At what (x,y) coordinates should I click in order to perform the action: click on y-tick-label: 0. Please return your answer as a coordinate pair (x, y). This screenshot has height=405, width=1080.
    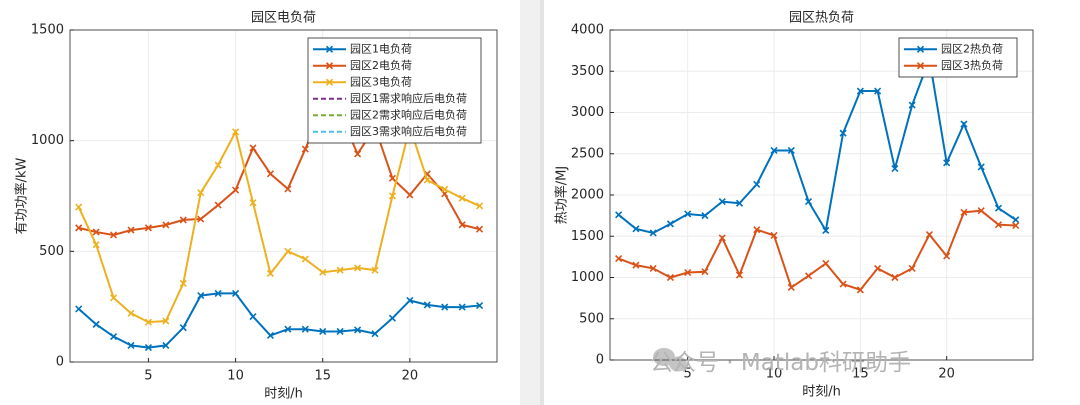
    Looking at the image, I should click on (600, 360).